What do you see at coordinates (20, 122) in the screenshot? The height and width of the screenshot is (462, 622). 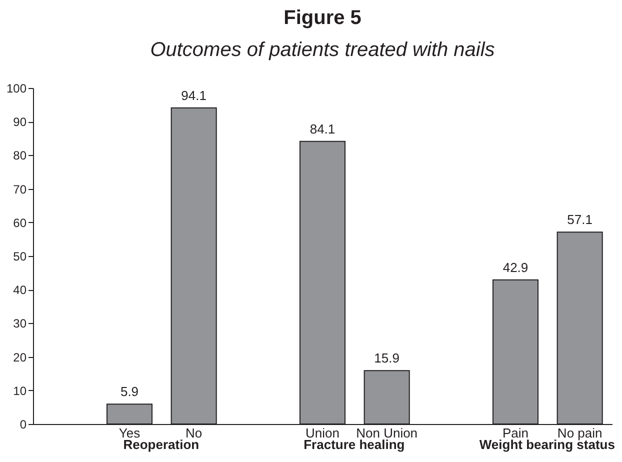 I see `y-tick-label: 90` at bounding box center [20, 122].